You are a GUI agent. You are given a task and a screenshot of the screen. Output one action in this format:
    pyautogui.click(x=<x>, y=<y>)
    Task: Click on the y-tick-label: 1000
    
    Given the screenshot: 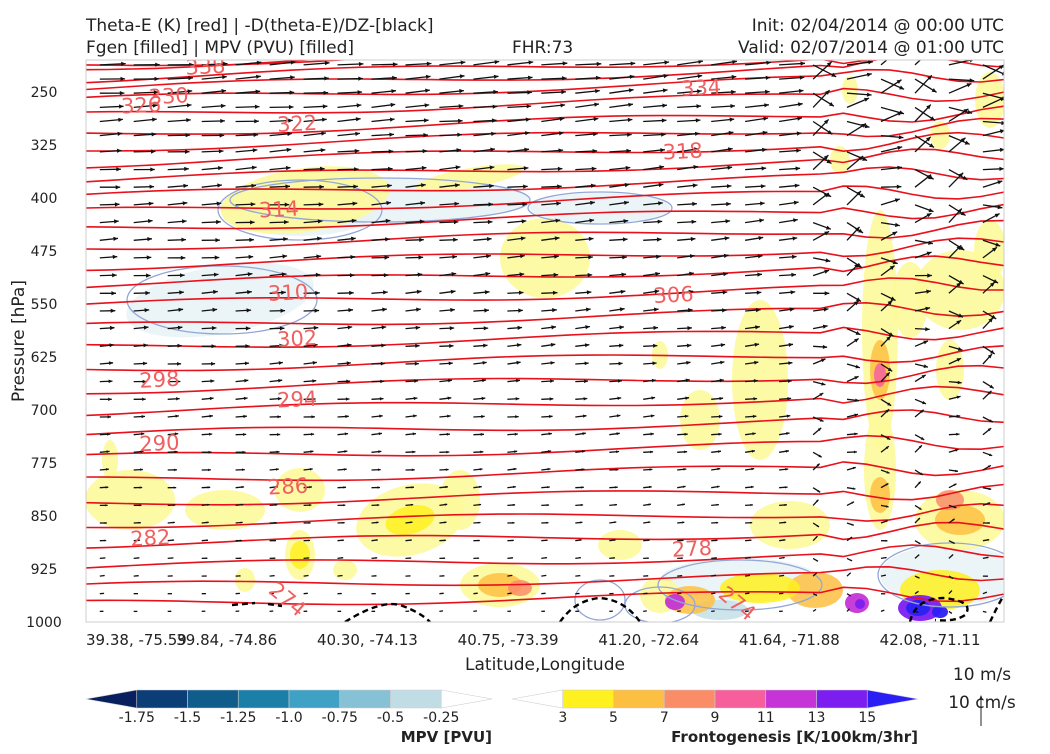 What is the action you would take?
    pyautogui.click(x=44, y=623)
    